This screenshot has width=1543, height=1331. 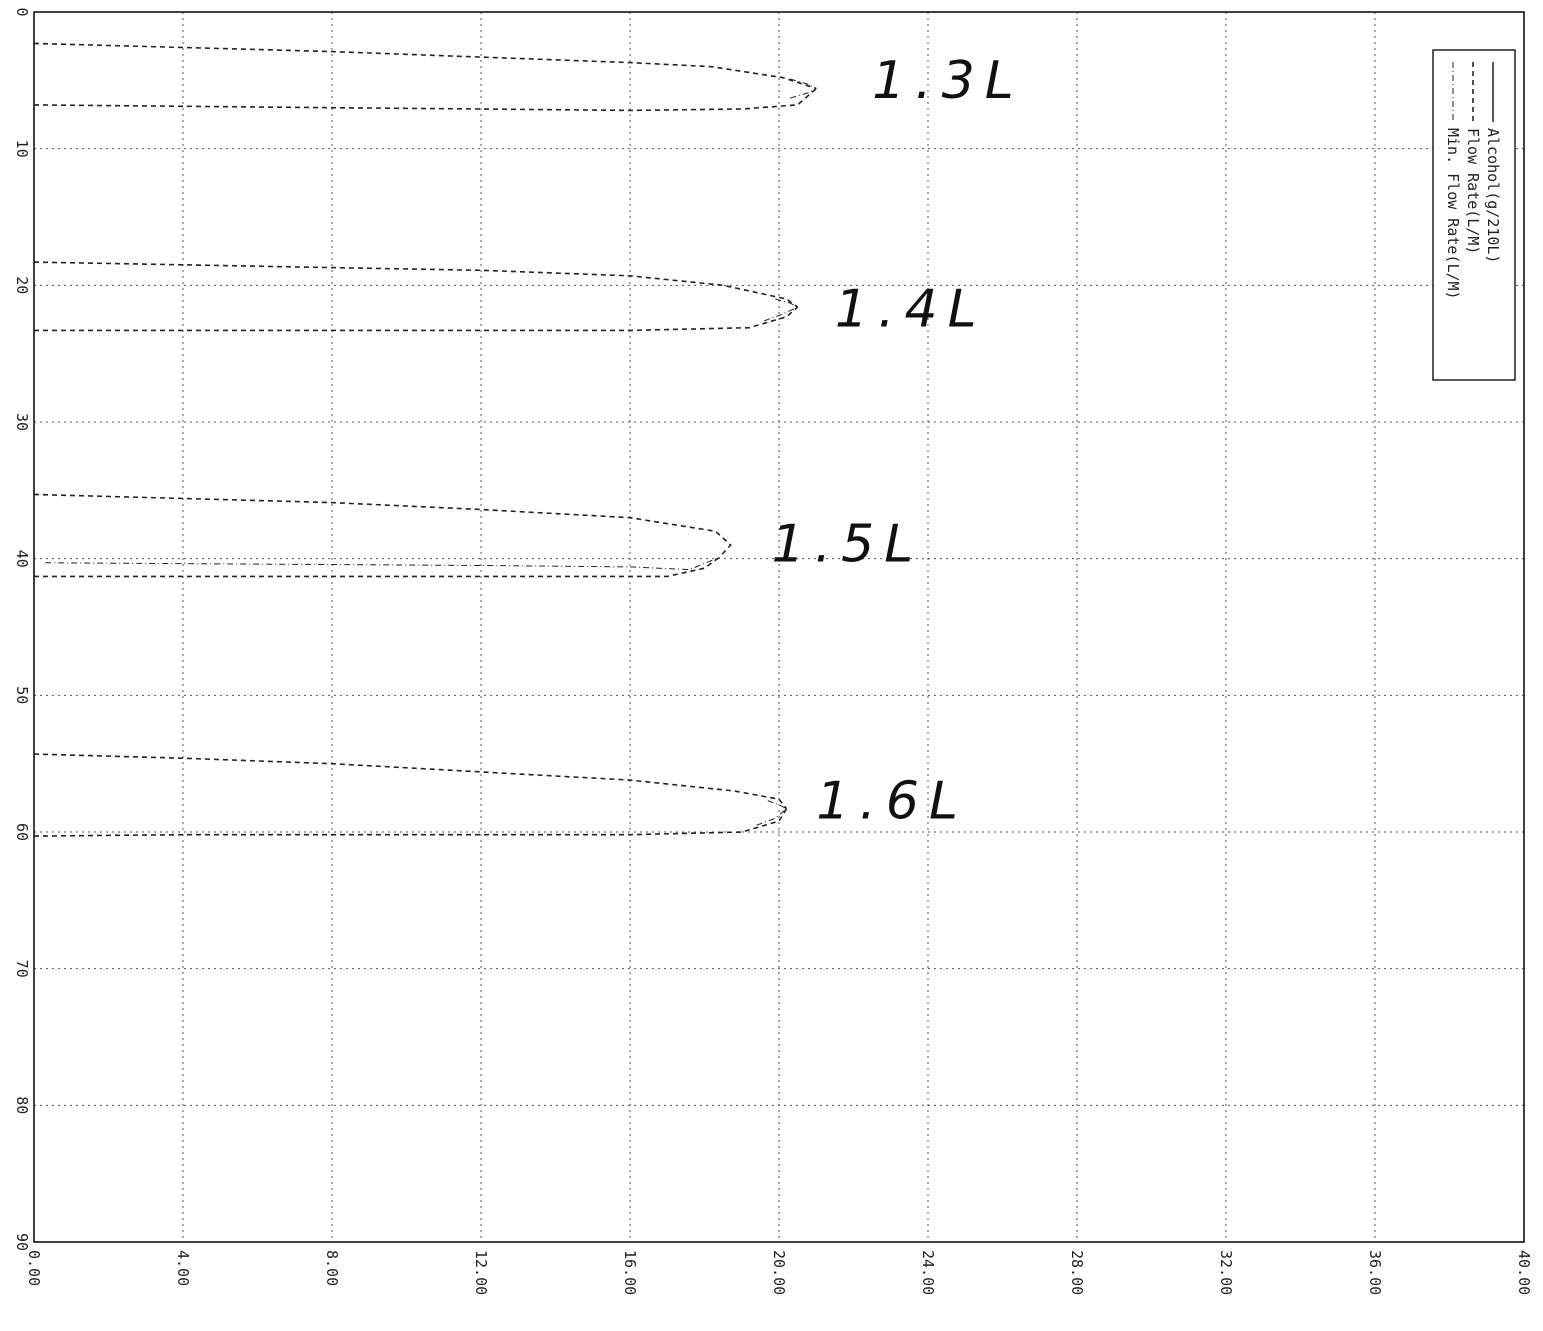 What do you see at coordinates (382, 525) in the screenshot?
I see `series-line-flow-rate-l-m--3-upper` at bounding box center [382, 525].